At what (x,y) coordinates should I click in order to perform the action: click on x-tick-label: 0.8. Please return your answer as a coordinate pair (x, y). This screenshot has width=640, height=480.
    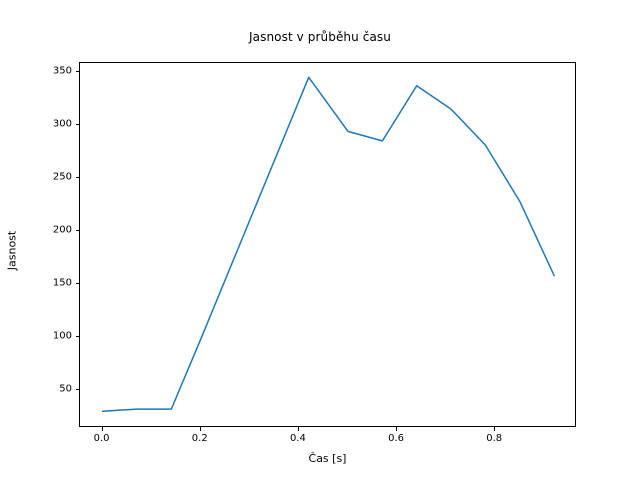
    Looking at the image, I should click on (494, 438).